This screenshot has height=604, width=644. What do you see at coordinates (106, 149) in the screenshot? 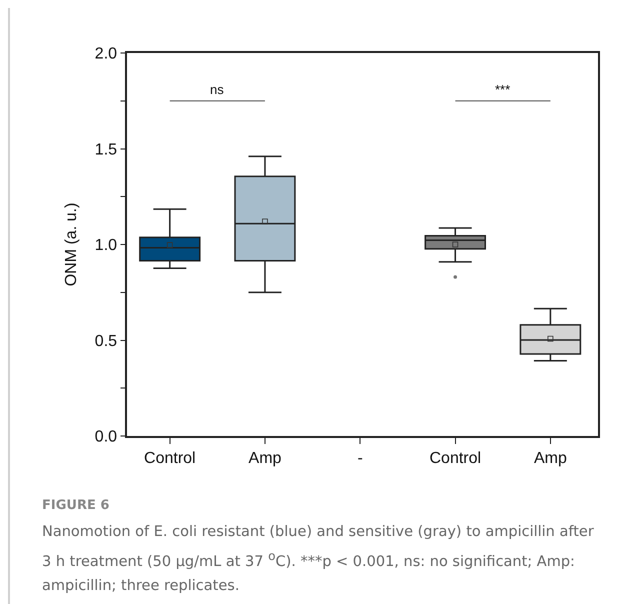
I see `y-tick-label: 1.5` at bounding box center [106, 149].